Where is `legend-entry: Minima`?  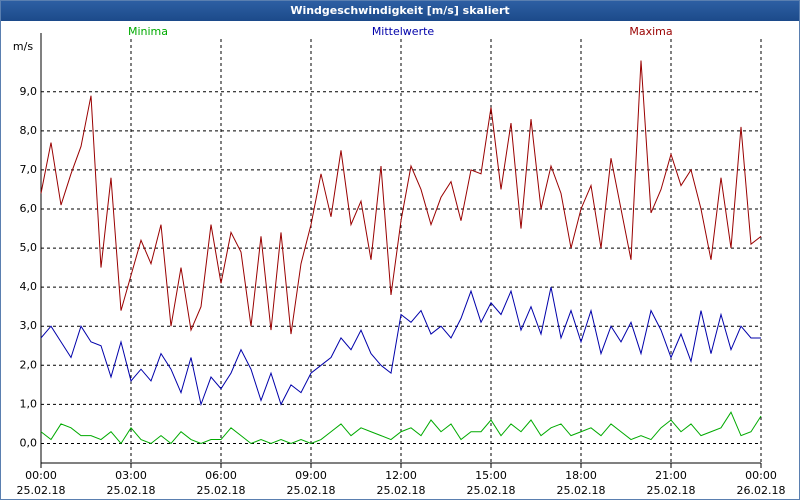
legend-entry: Minima is located at coordinates (148, 31).